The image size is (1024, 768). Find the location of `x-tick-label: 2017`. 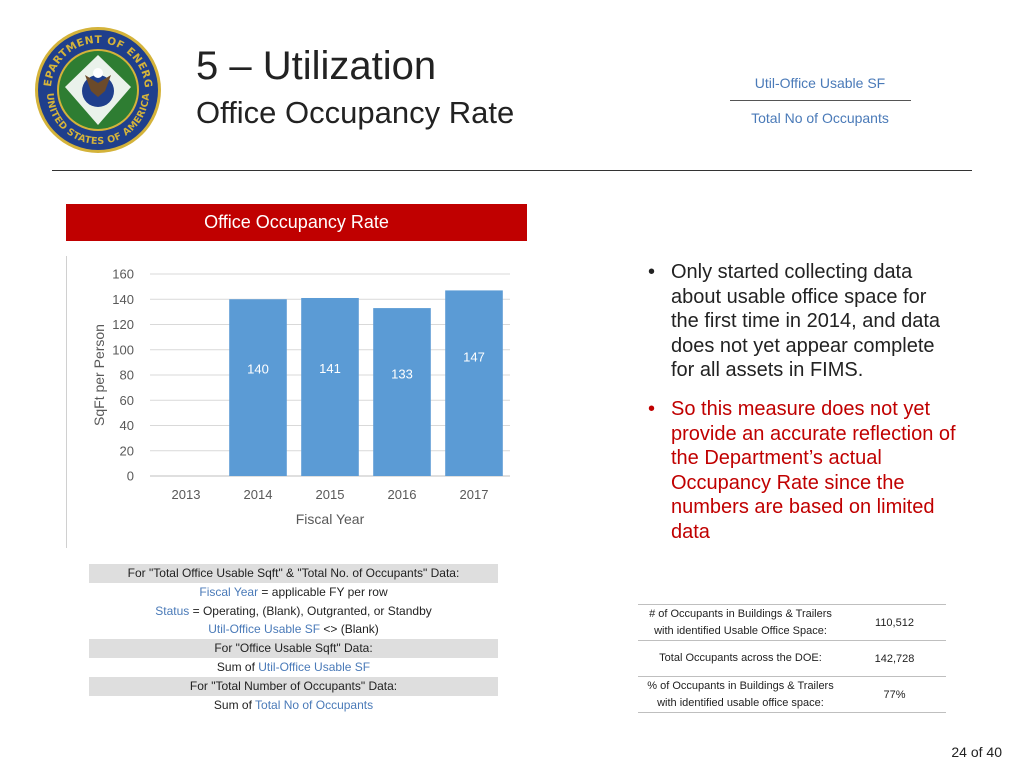

x-tick-label: 2017 is located at coordinates (474, 494).